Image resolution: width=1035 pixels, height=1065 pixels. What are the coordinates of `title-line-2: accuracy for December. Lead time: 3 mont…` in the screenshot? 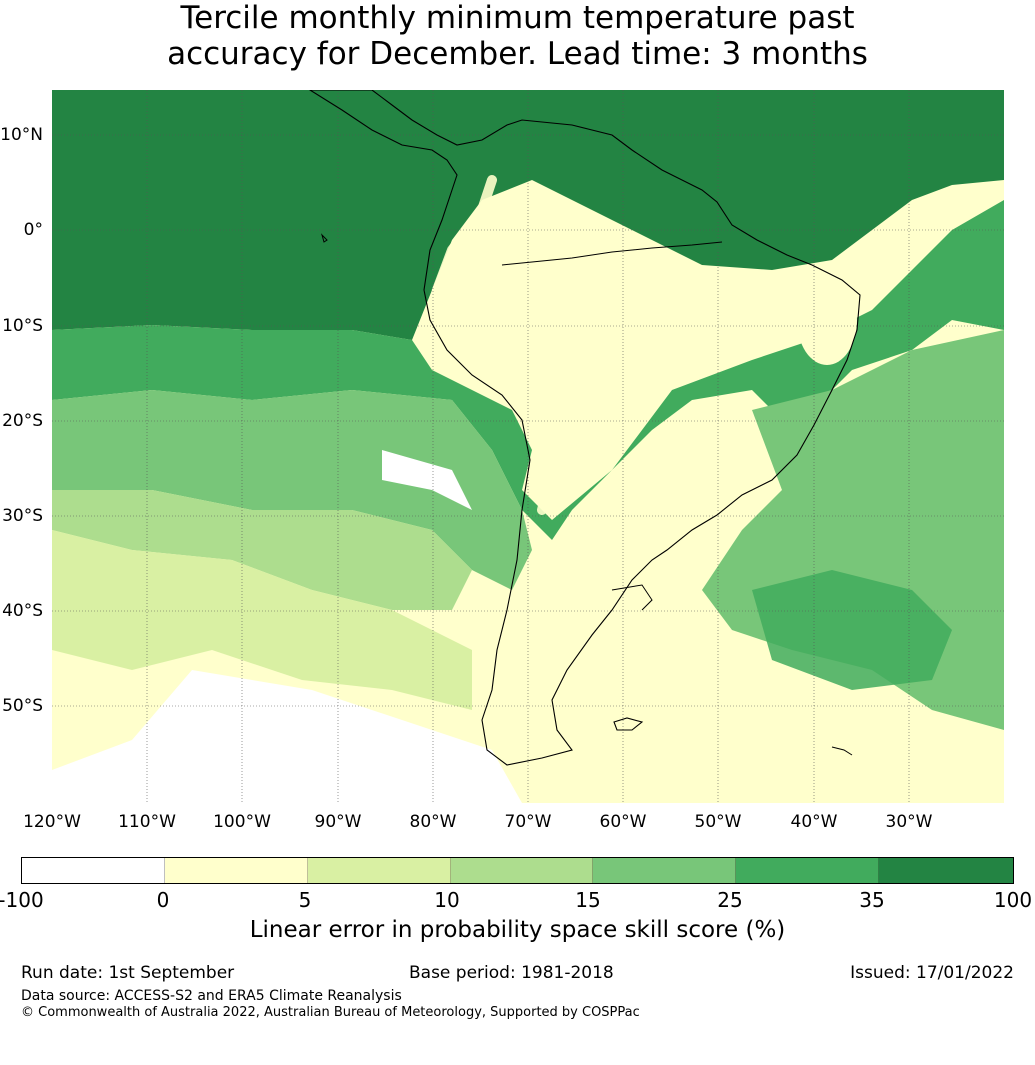 It's located at (517, 54).